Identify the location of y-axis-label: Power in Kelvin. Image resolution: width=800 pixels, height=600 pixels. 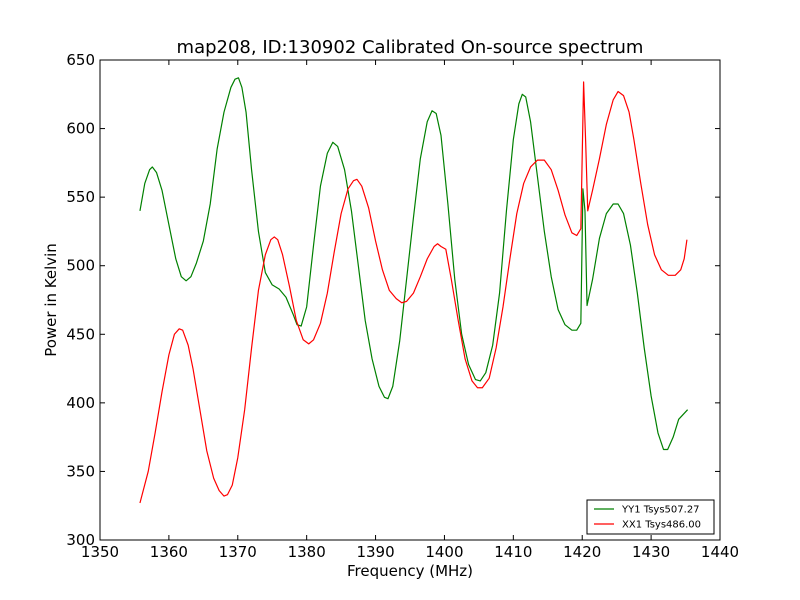
(51, 300).